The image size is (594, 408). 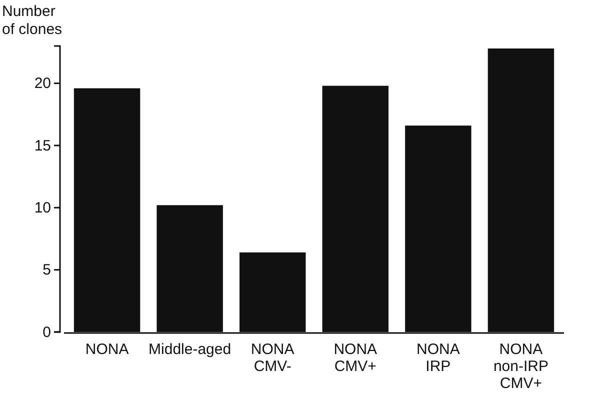 I want to click on x-tick-label: NONA non-IRP CMV+, so click(x=520, y=366).